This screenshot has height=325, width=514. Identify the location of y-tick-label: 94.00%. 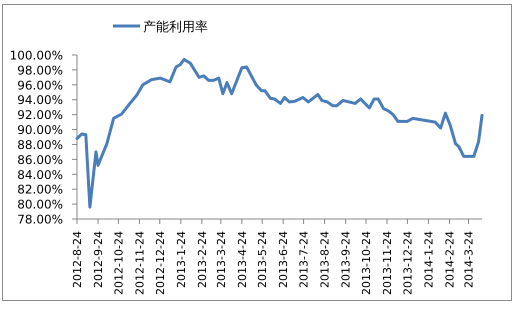
(40, 100).